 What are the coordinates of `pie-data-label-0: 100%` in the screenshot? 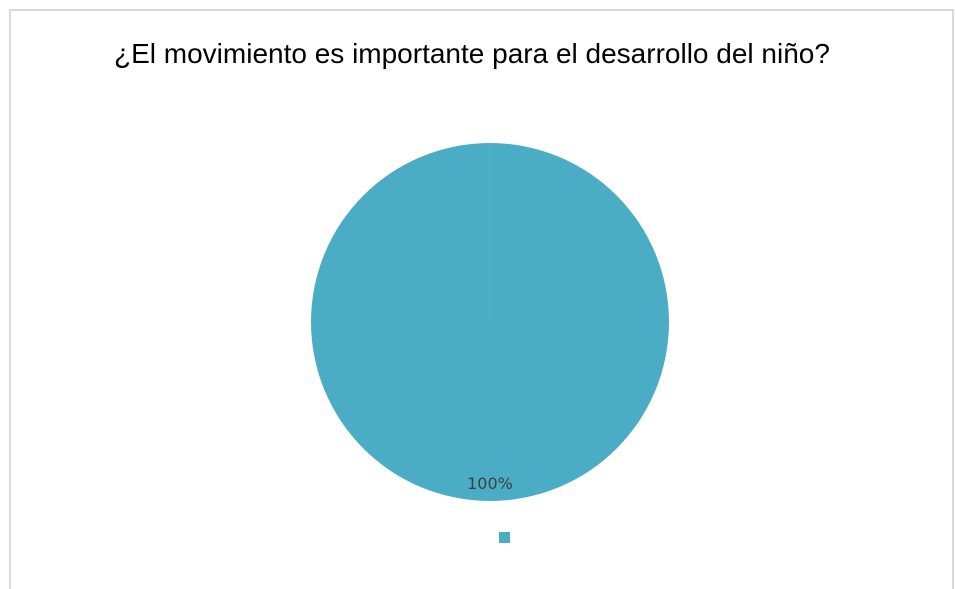 It's located at (490, 483).